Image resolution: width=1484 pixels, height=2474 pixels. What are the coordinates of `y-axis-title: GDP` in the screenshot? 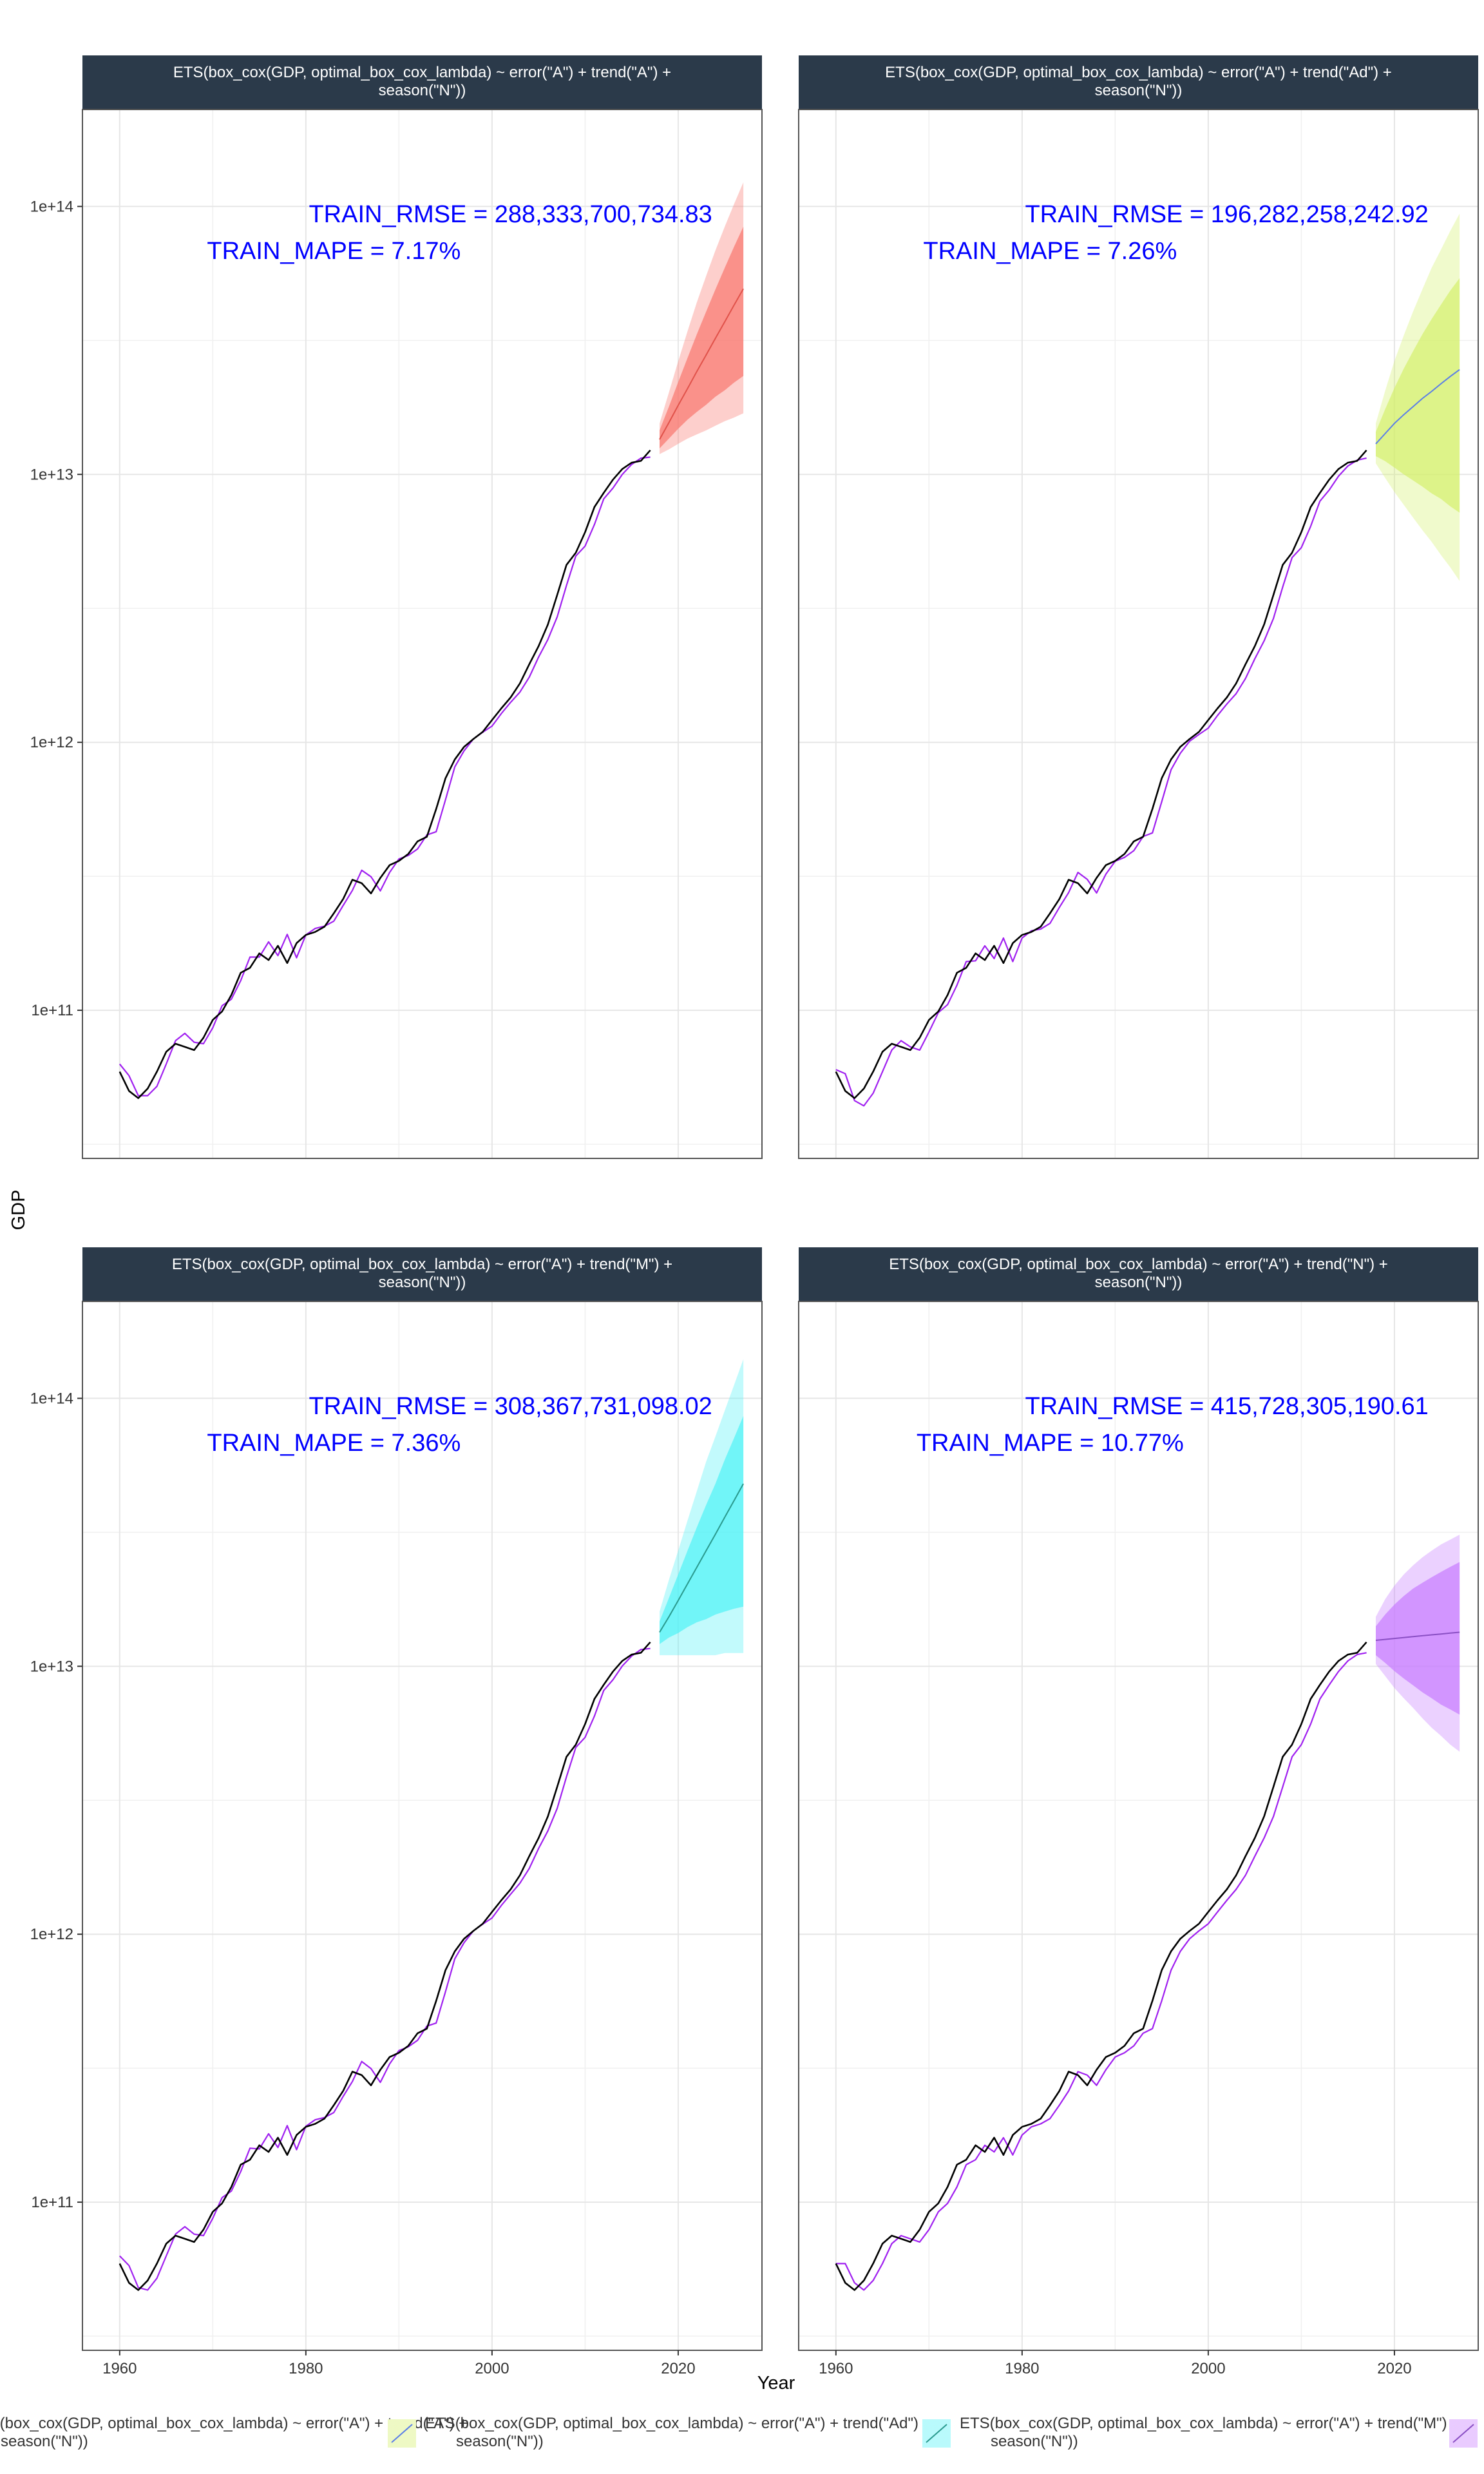 It's located at (18, 1210).